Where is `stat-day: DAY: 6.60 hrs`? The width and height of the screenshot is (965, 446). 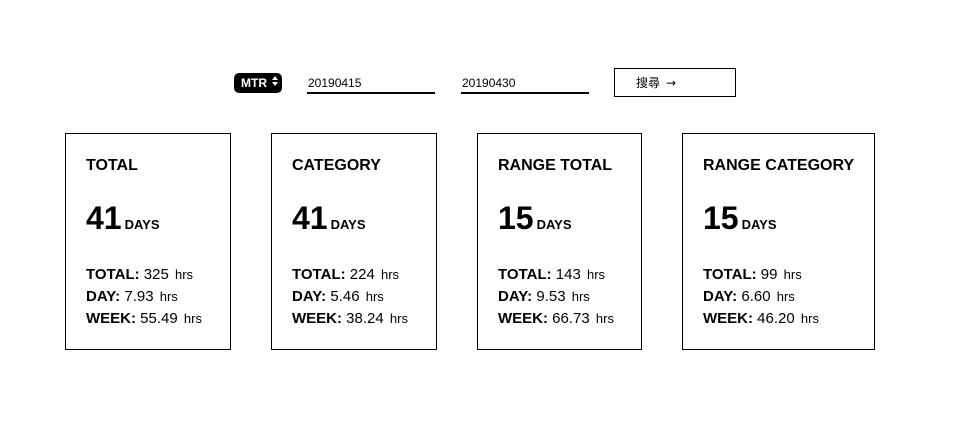
stat-day: DAY: 6.60 hrs is located at coordinates (749, 296).